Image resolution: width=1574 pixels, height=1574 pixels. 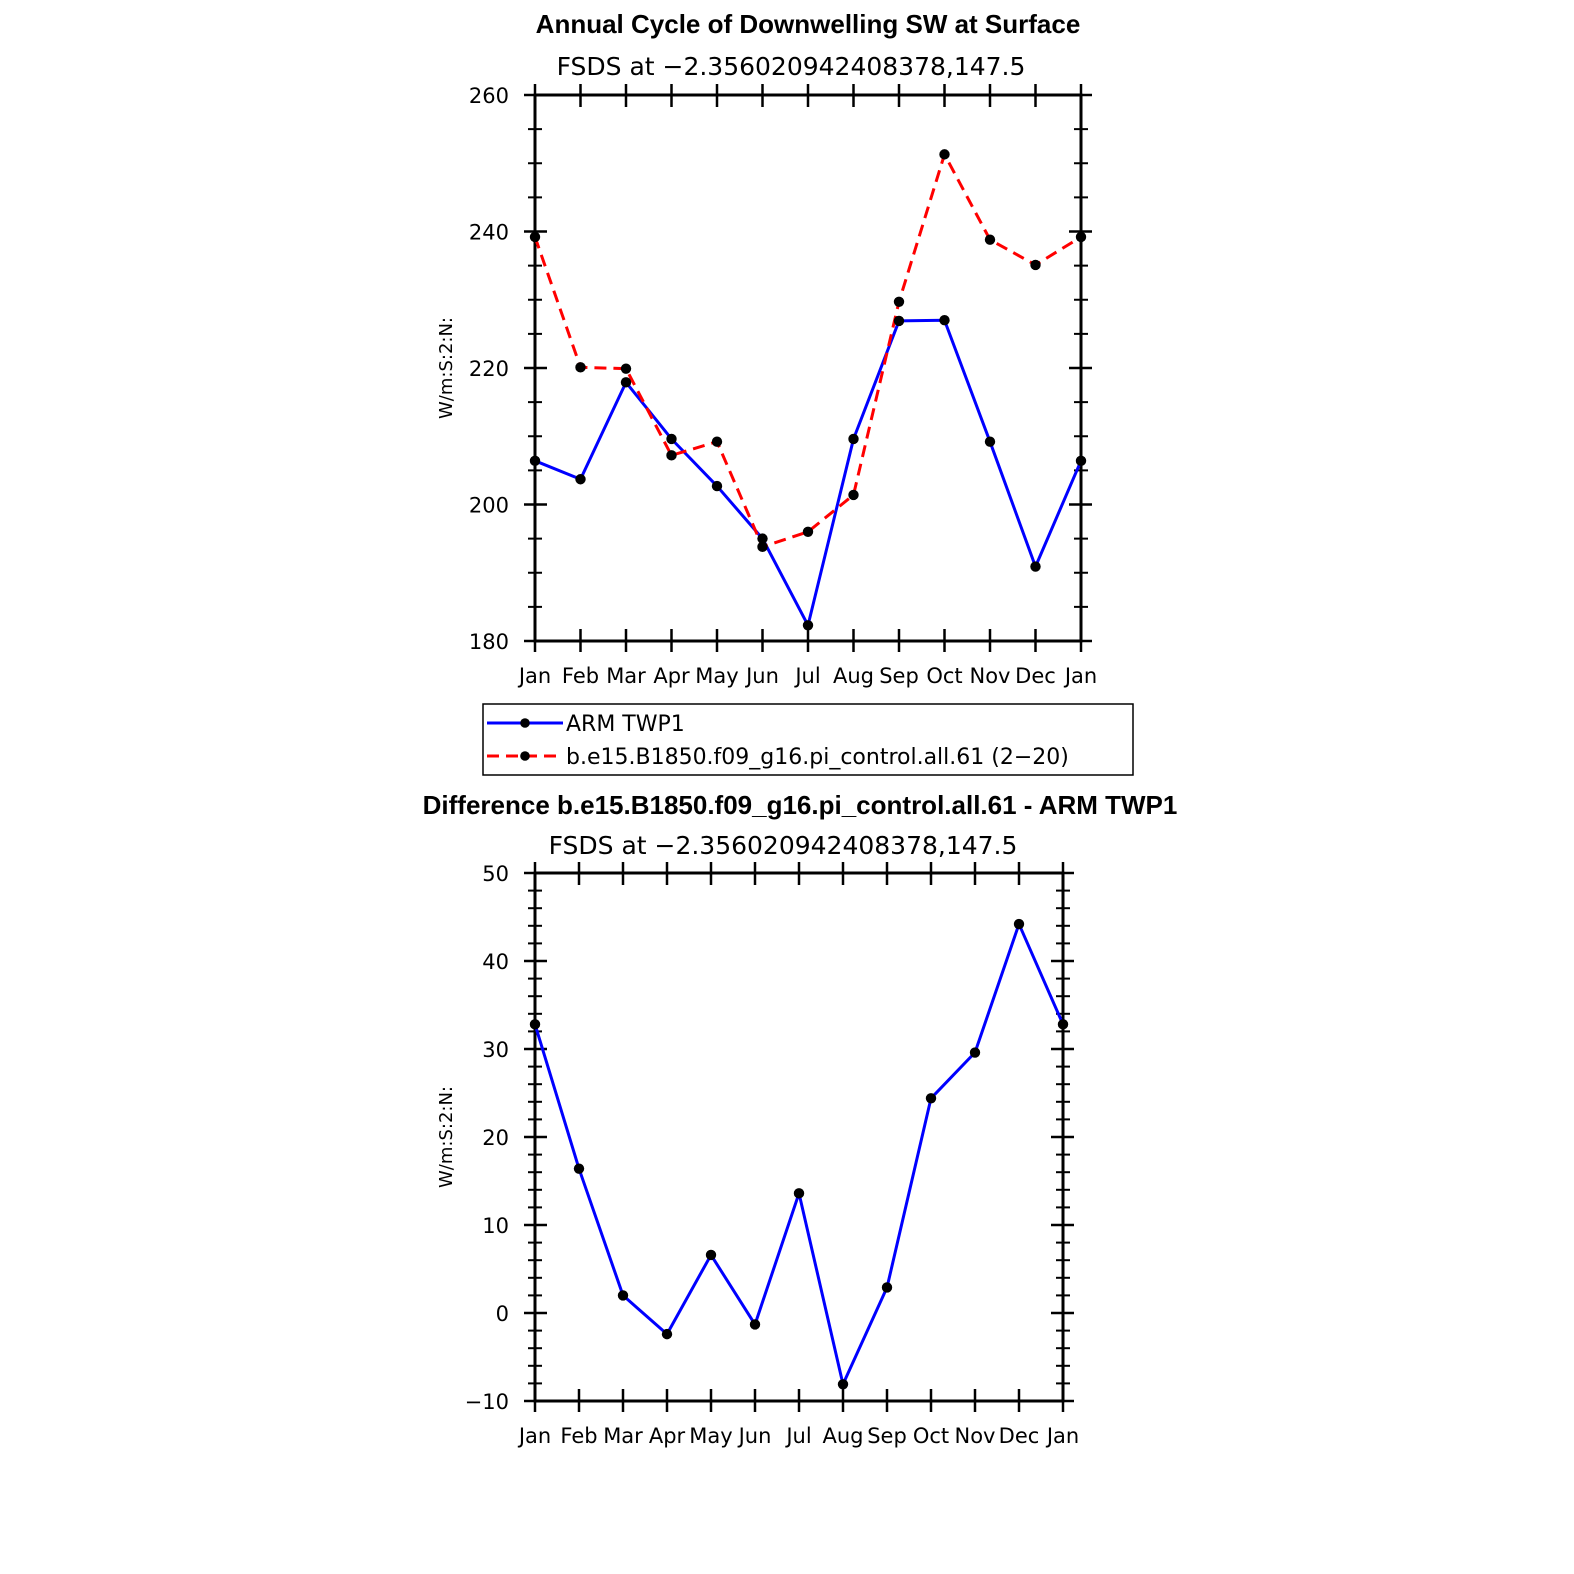 What do you see at coordinates (899, 676) in the screenshot?
I see `top-chart-x-tick-label: Sep` at bounding box center [899, 676].